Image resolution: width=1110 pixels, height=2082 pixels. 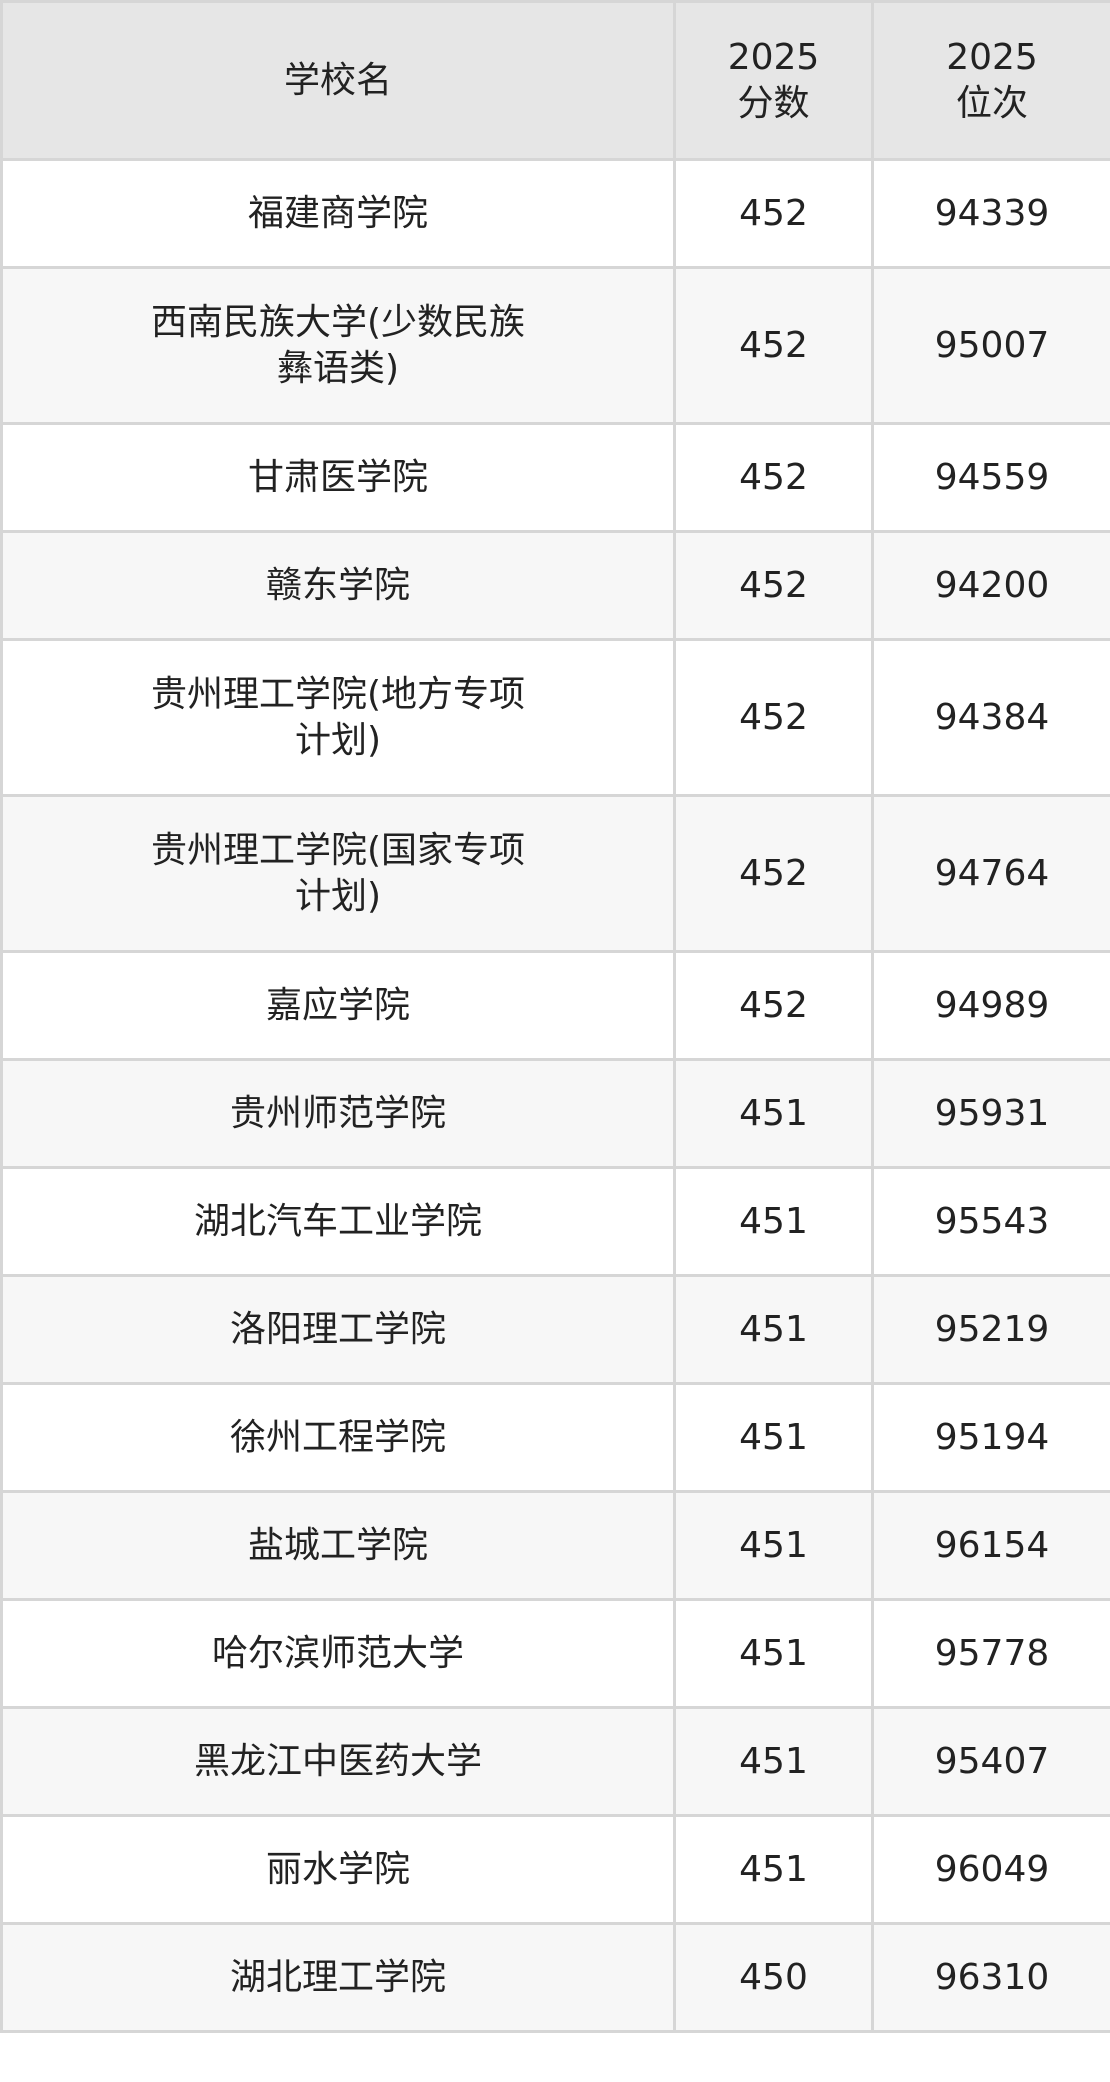 What do you see at coordinates (990, 80) in the screenshot?
I see `header-rank: 2025 位次` at bounding box center [990, 80].